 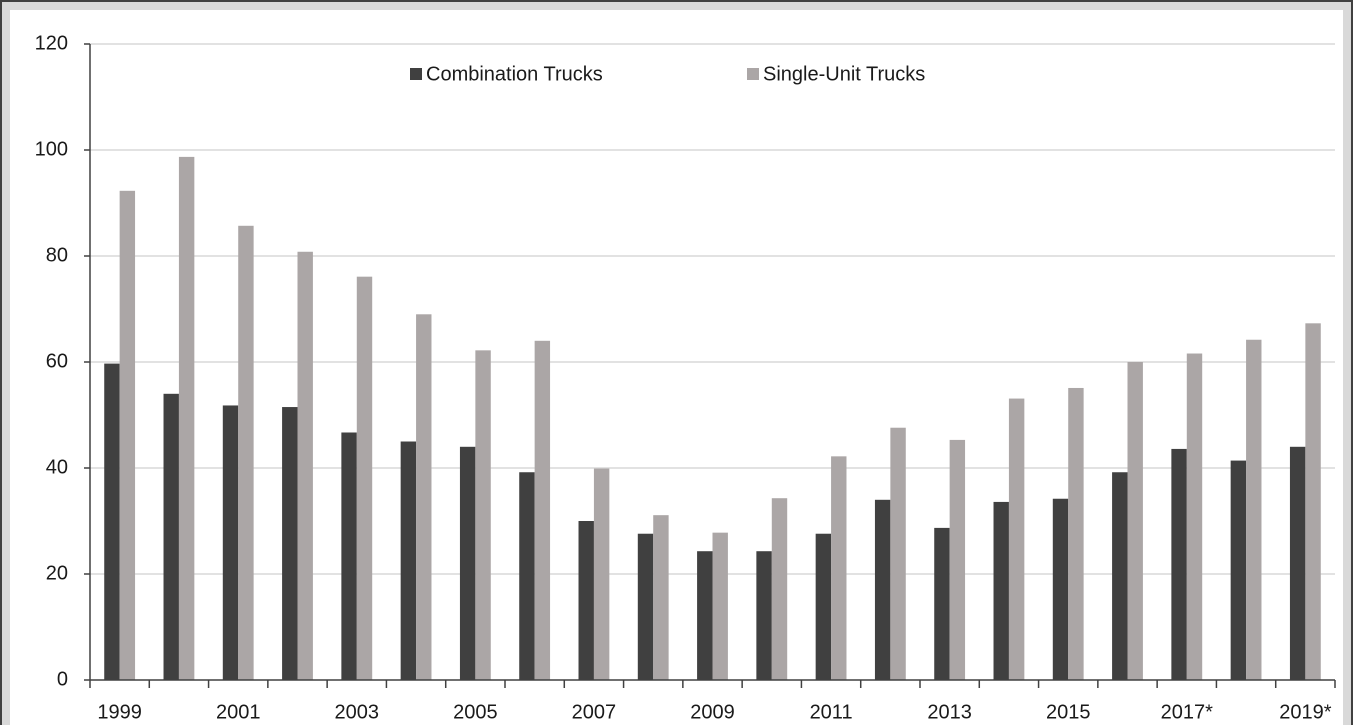 What do you see at coordinates (844, 74) in the screenshot?
I see `legend-label: Single-Unit Trucks` at bounding box center [844, 74].